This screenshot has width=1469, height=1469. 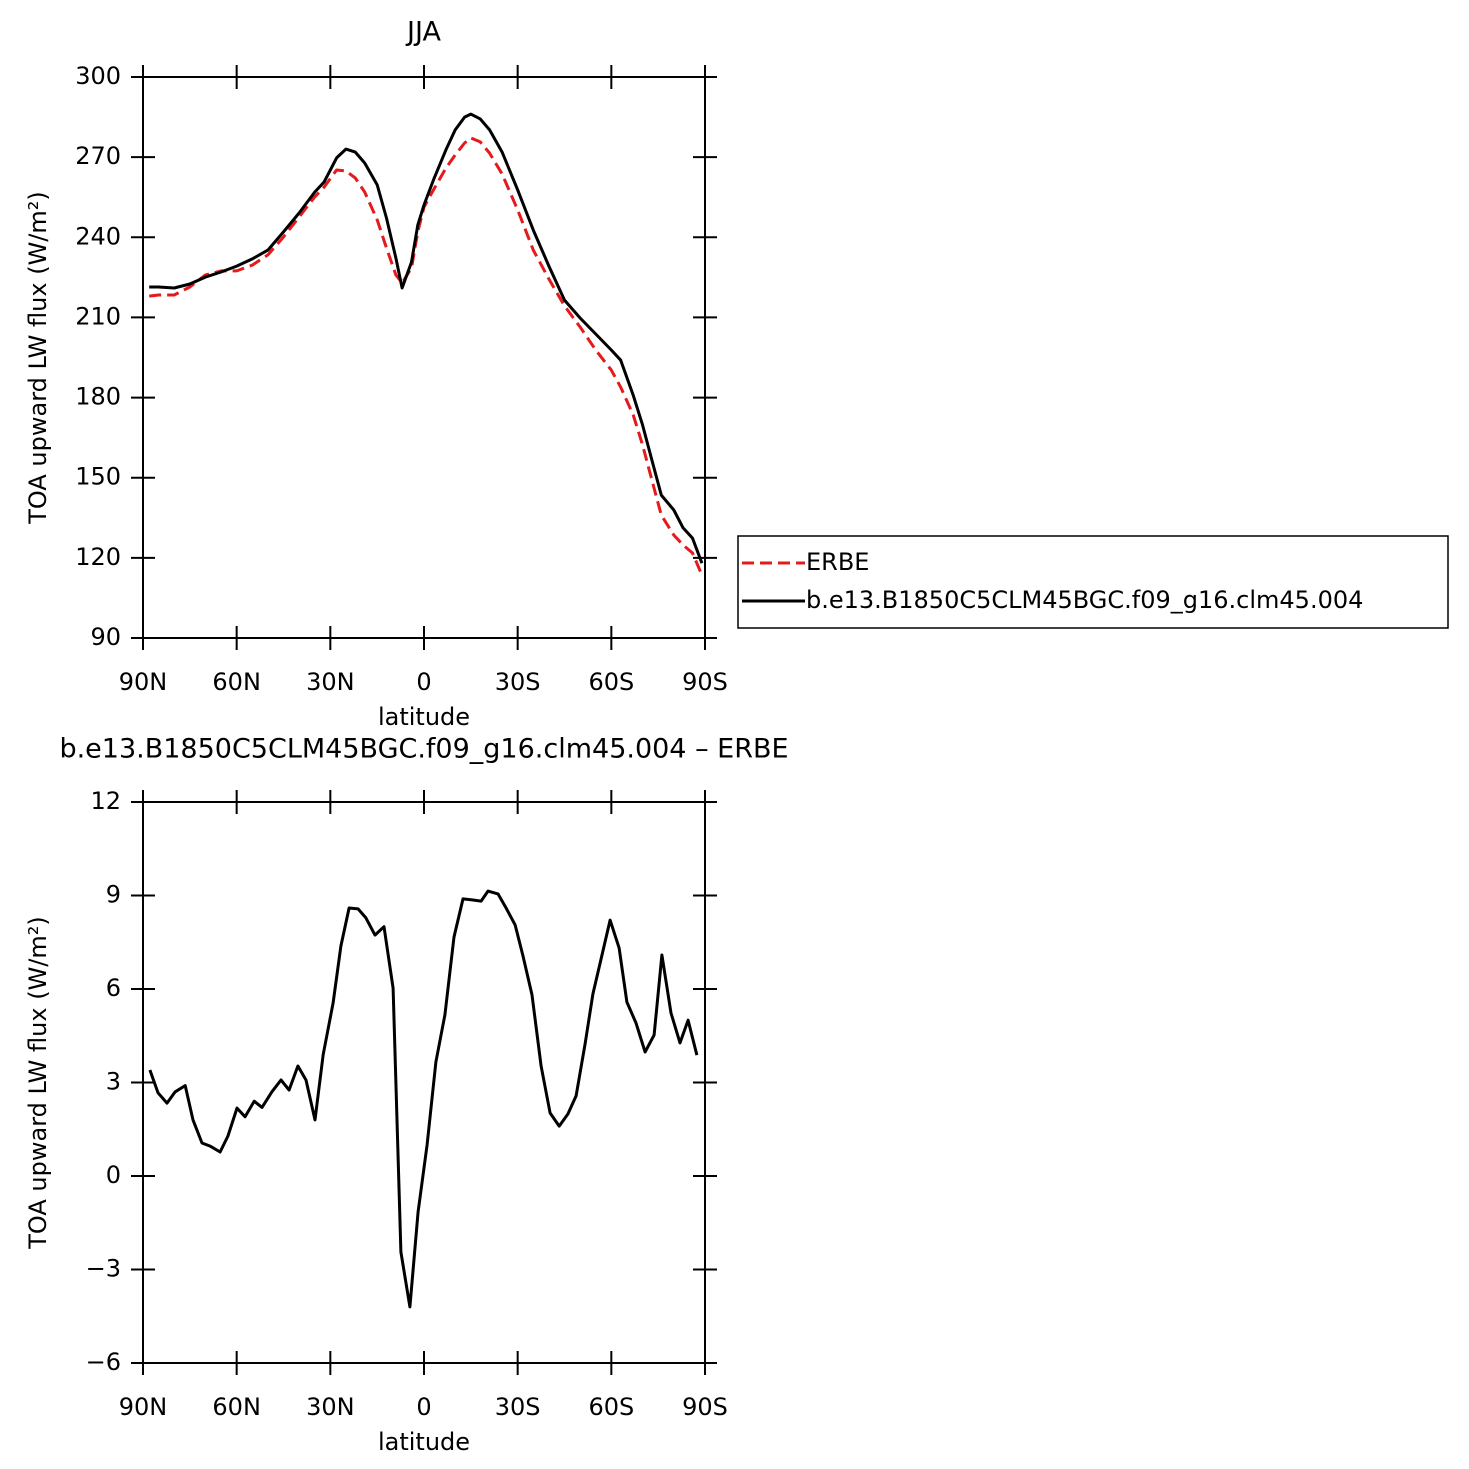 What do you see at coordinates (113, 1175) in the screenshot?
I see `y-tick-label: 0` at bounding box center [113, 1175].